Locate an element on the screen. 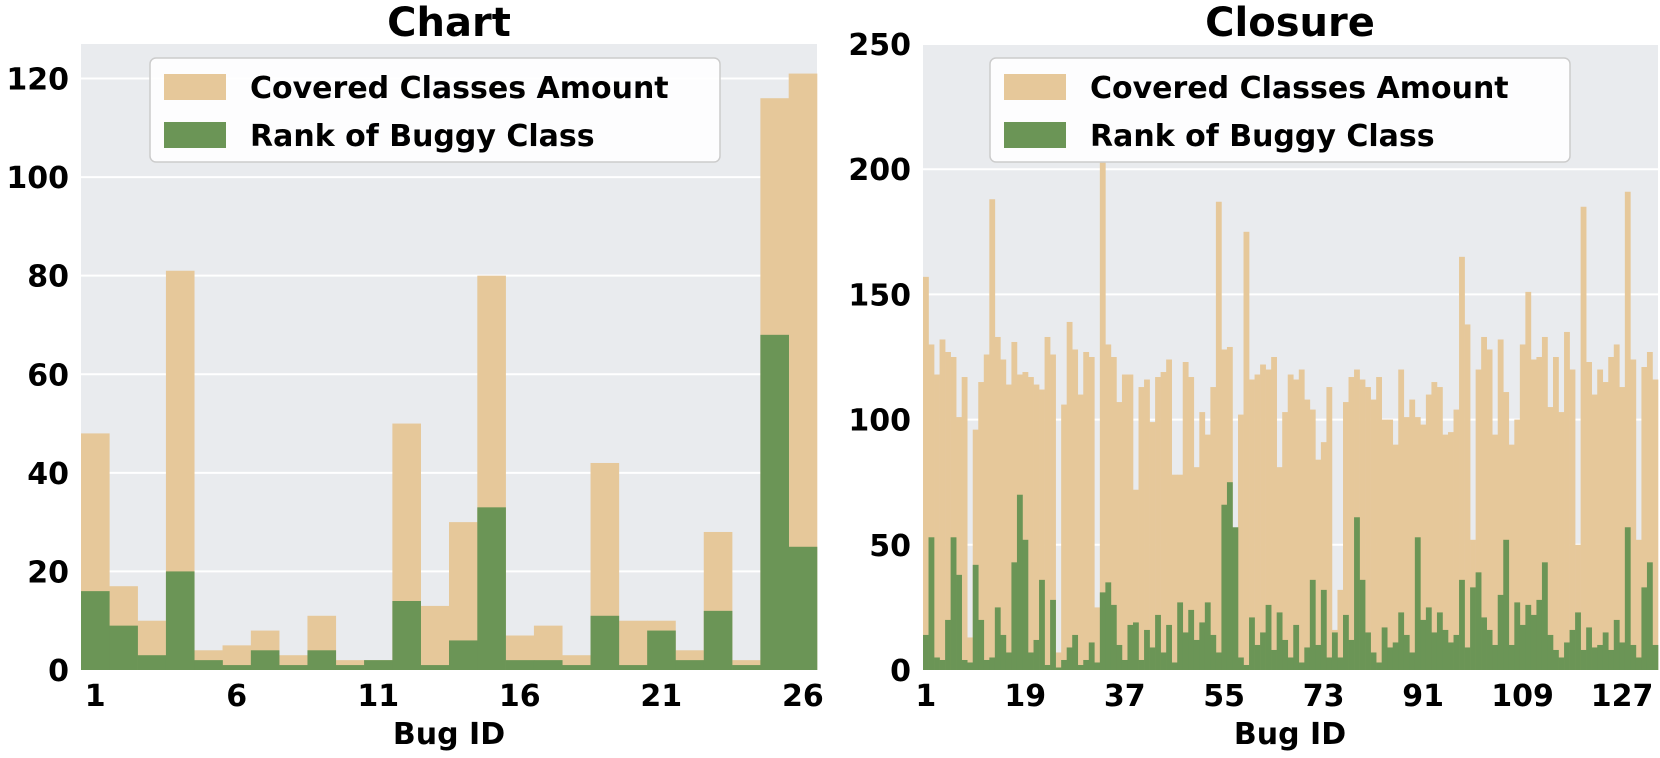 The width and height of the screenshot is (1660, 758). x-axis-label: Bug ID is located at coordinates (449, 734).